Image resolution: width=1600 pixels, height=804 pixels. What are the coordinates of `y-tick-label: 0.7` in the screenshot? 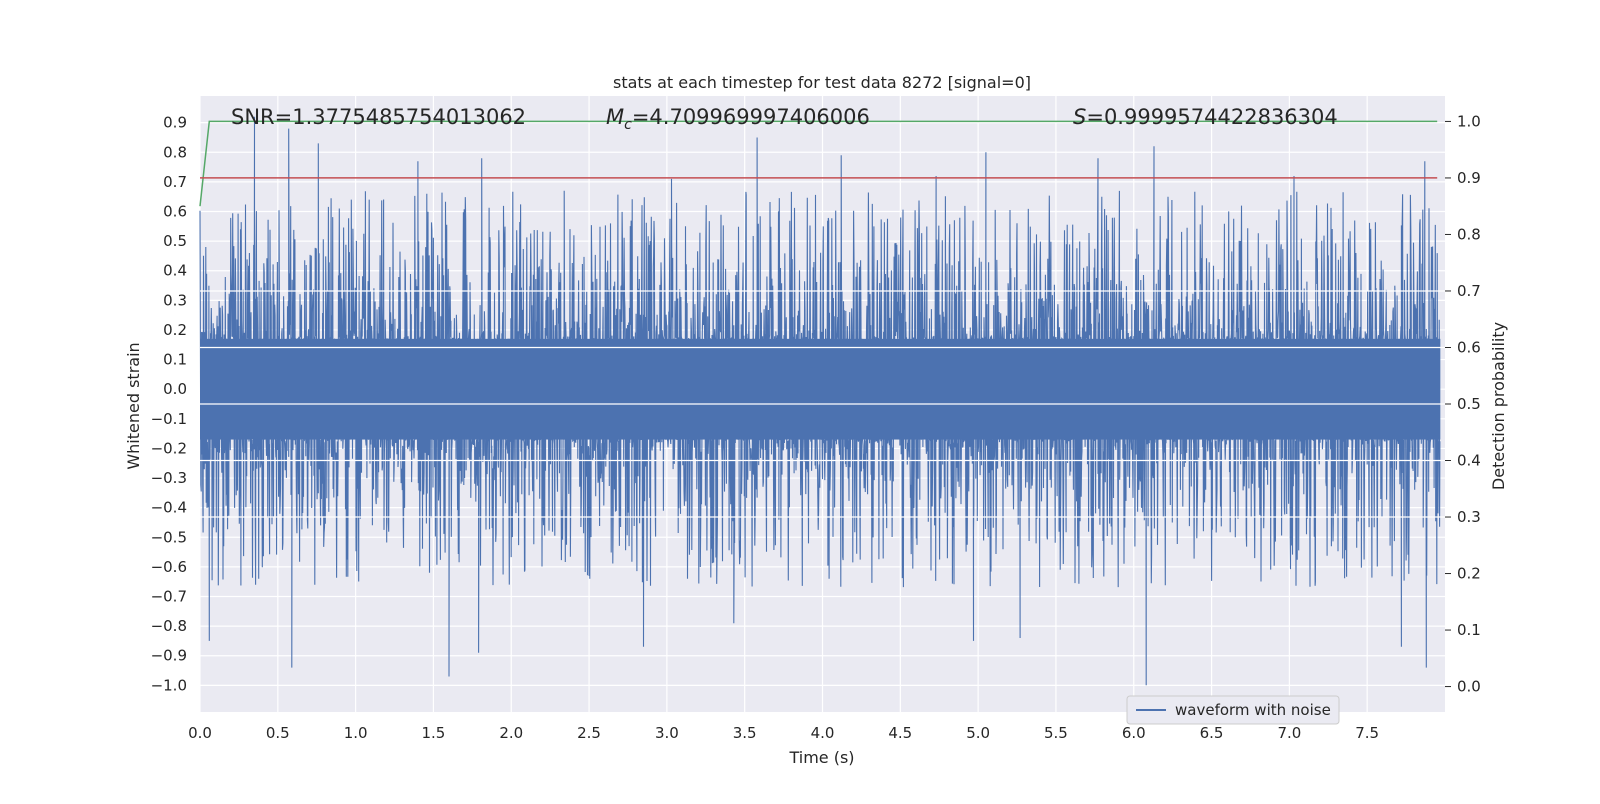 It's located at (175, 182).